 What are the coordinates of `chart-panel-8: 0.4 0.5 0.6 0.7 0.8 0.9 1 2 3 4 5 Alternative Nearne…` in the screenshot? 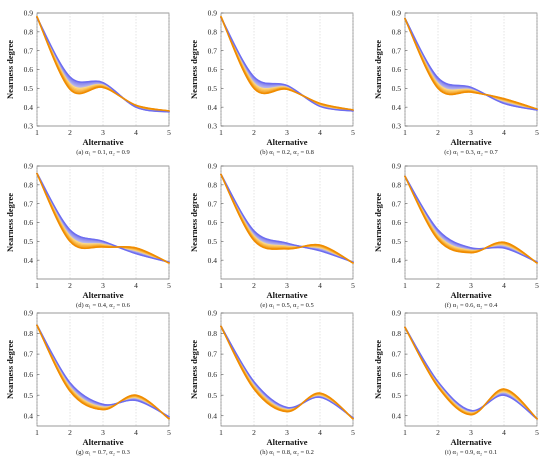 It's located at (272, 382).